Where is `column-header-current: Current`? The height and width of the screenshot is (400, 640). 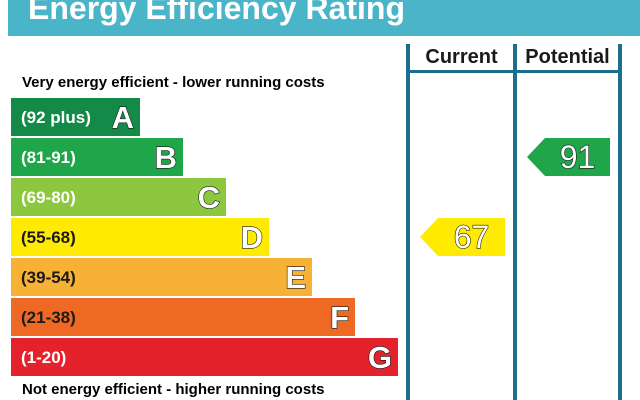 column-header-current: Current is located at coordinates (461, 57).